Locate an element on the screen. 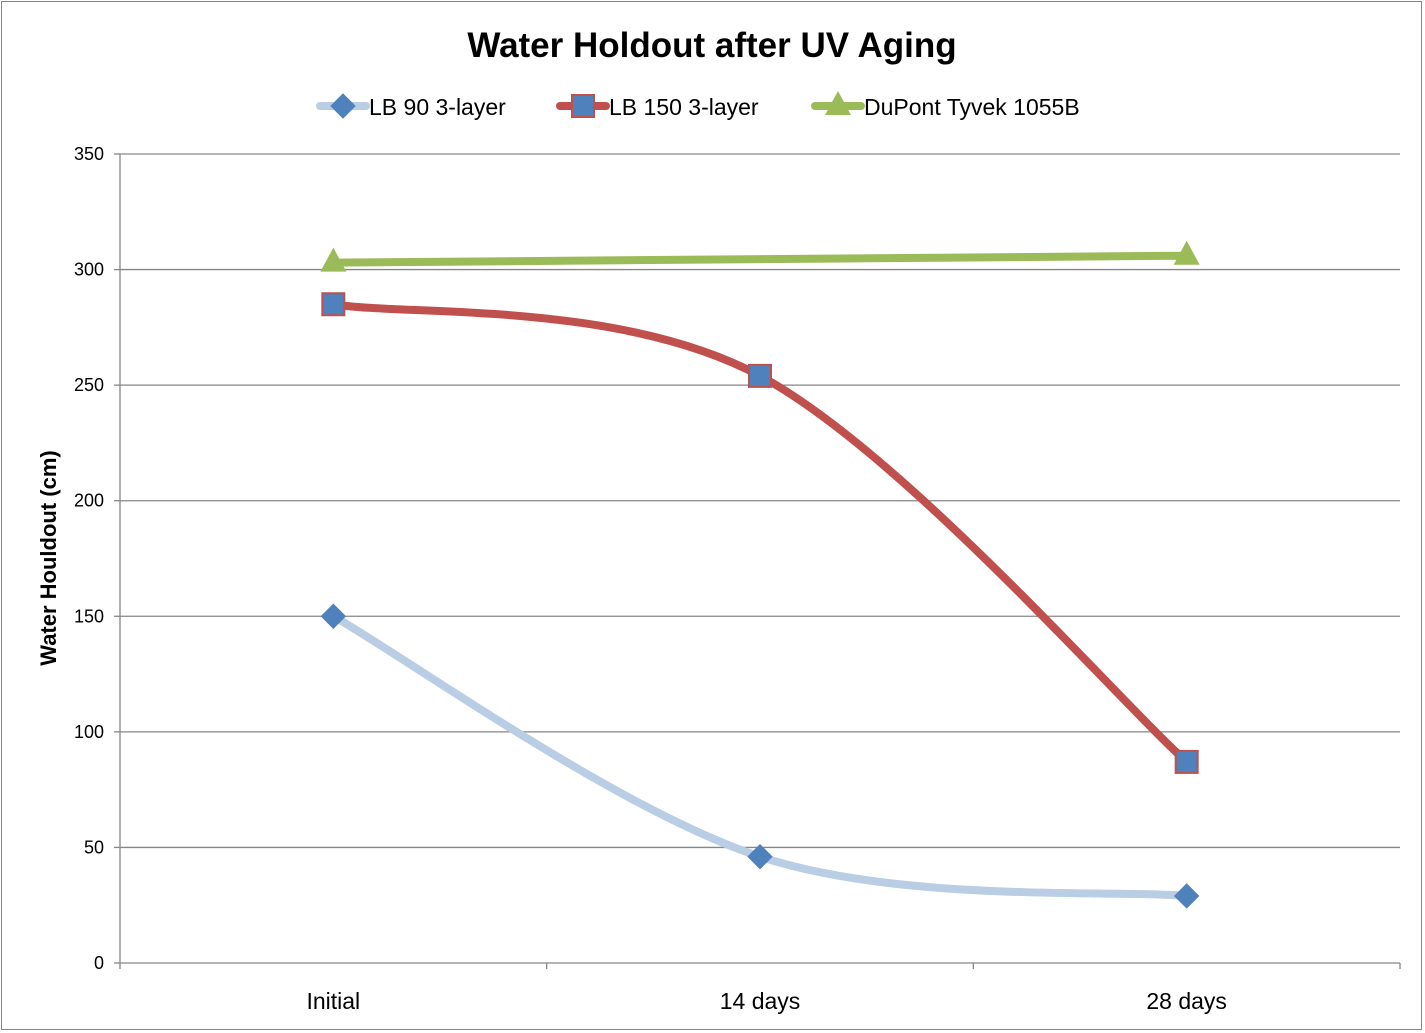 The width and height of the screenshot is (1425, 1033). y-tick-label: 200 is located at coordinates (89, 501).